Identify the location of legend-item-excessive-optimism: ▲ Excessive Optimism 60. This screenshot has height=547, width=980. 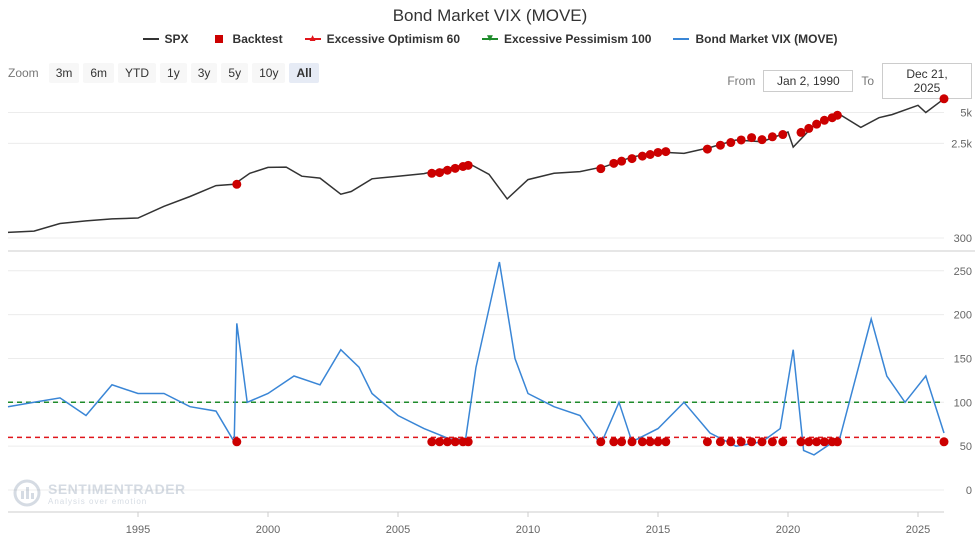
(382, 39).